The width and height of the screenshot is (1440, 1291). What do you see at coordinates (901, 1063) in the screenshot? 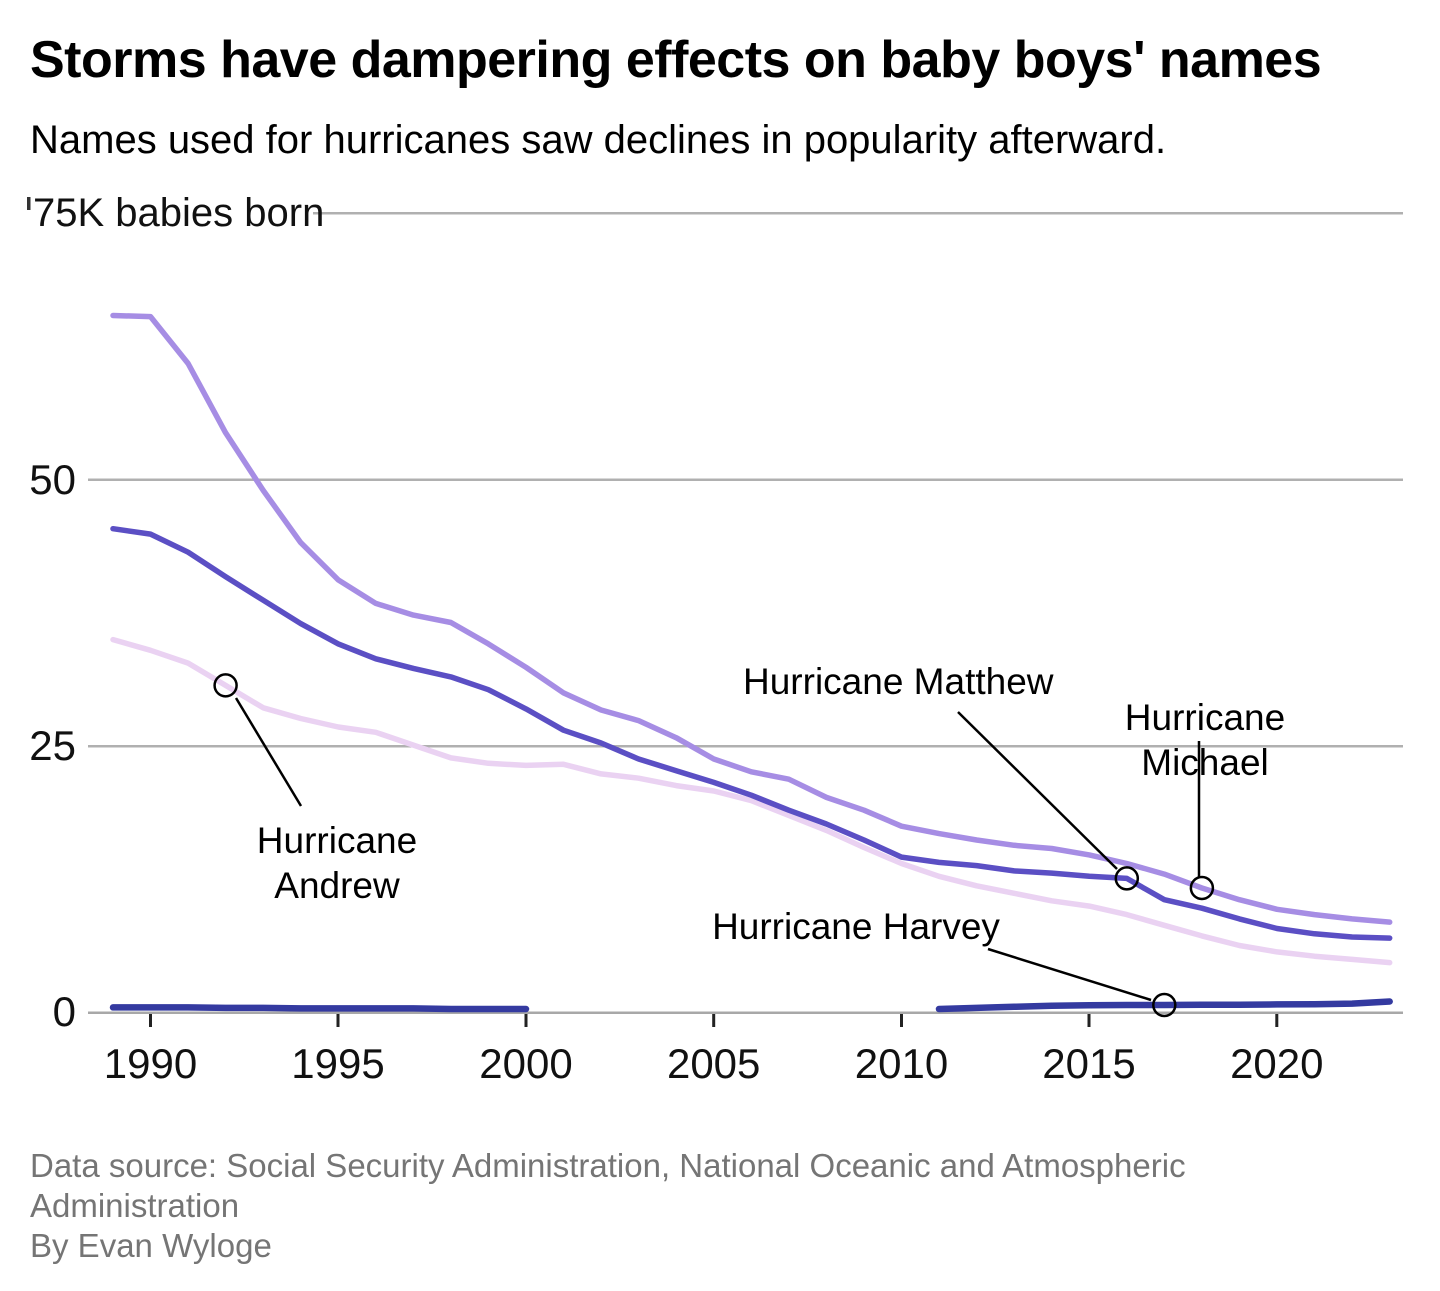
I see `x-label-2010: 2010` at bounding box center [901, 1063].